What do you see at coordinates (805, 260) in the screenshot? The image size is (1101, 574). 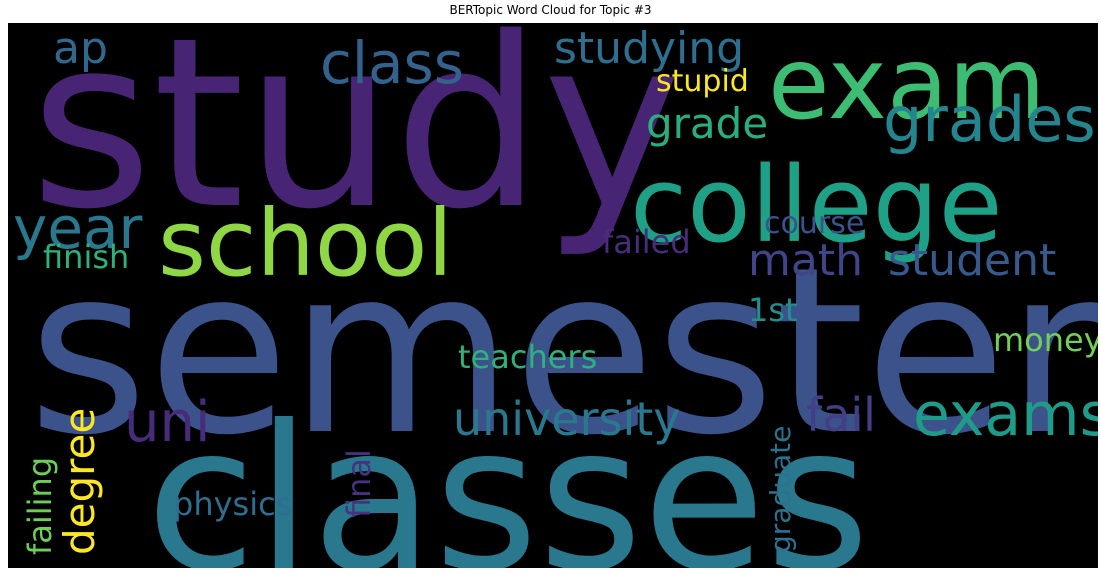 I see `word-math: math` at bounding box center [805, 260].